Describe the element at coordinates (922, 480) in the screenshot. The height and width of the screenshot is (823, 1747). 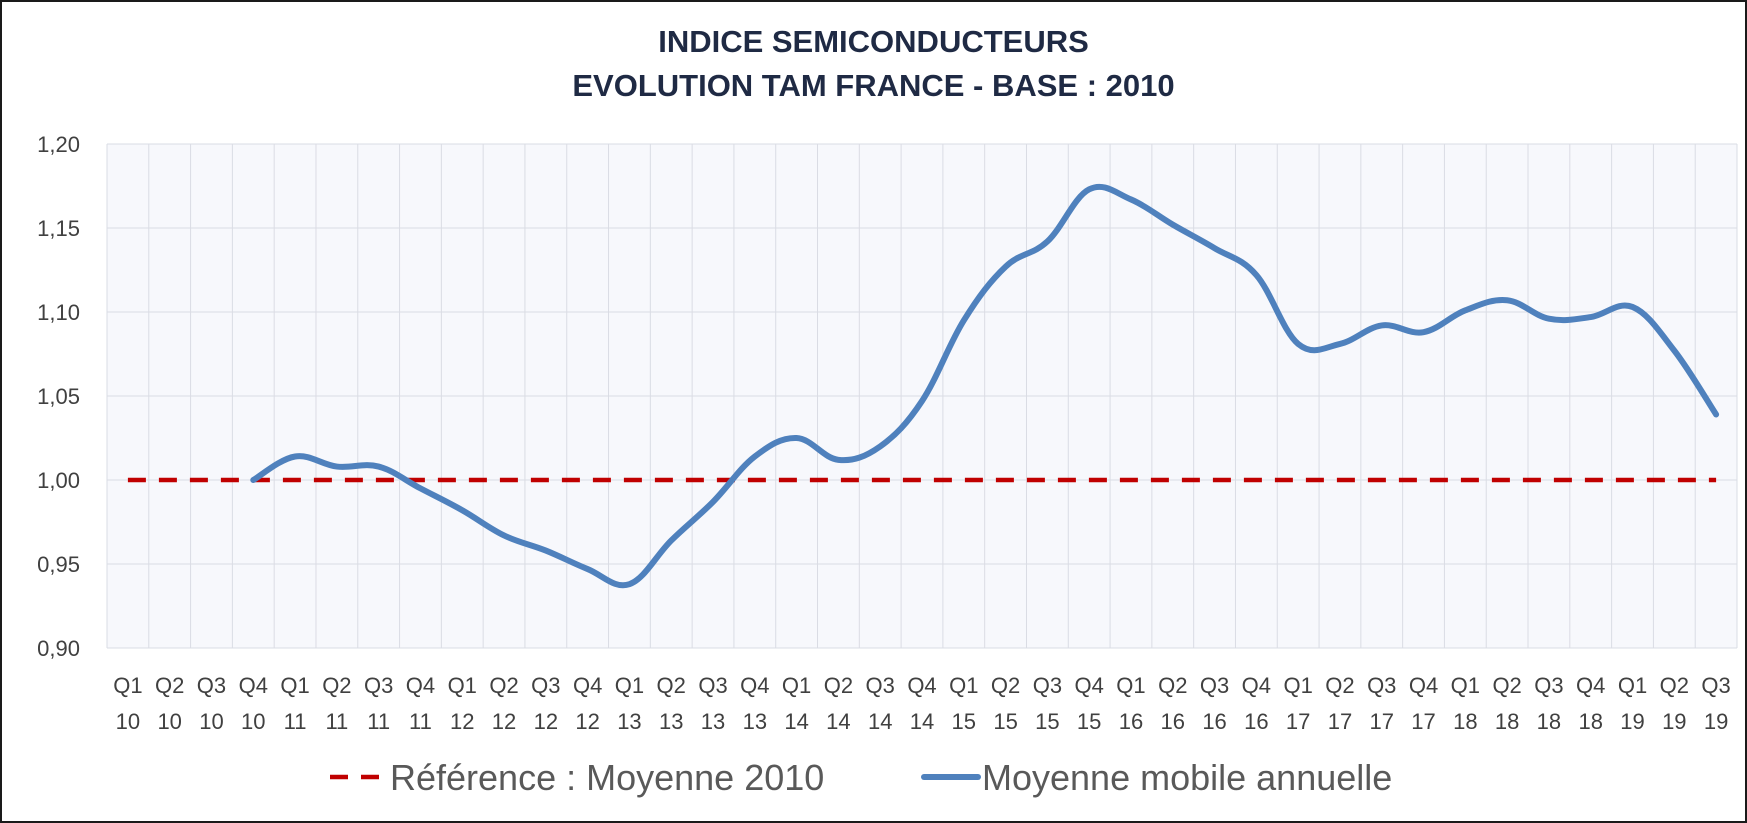
I see `reference-series` at that location.